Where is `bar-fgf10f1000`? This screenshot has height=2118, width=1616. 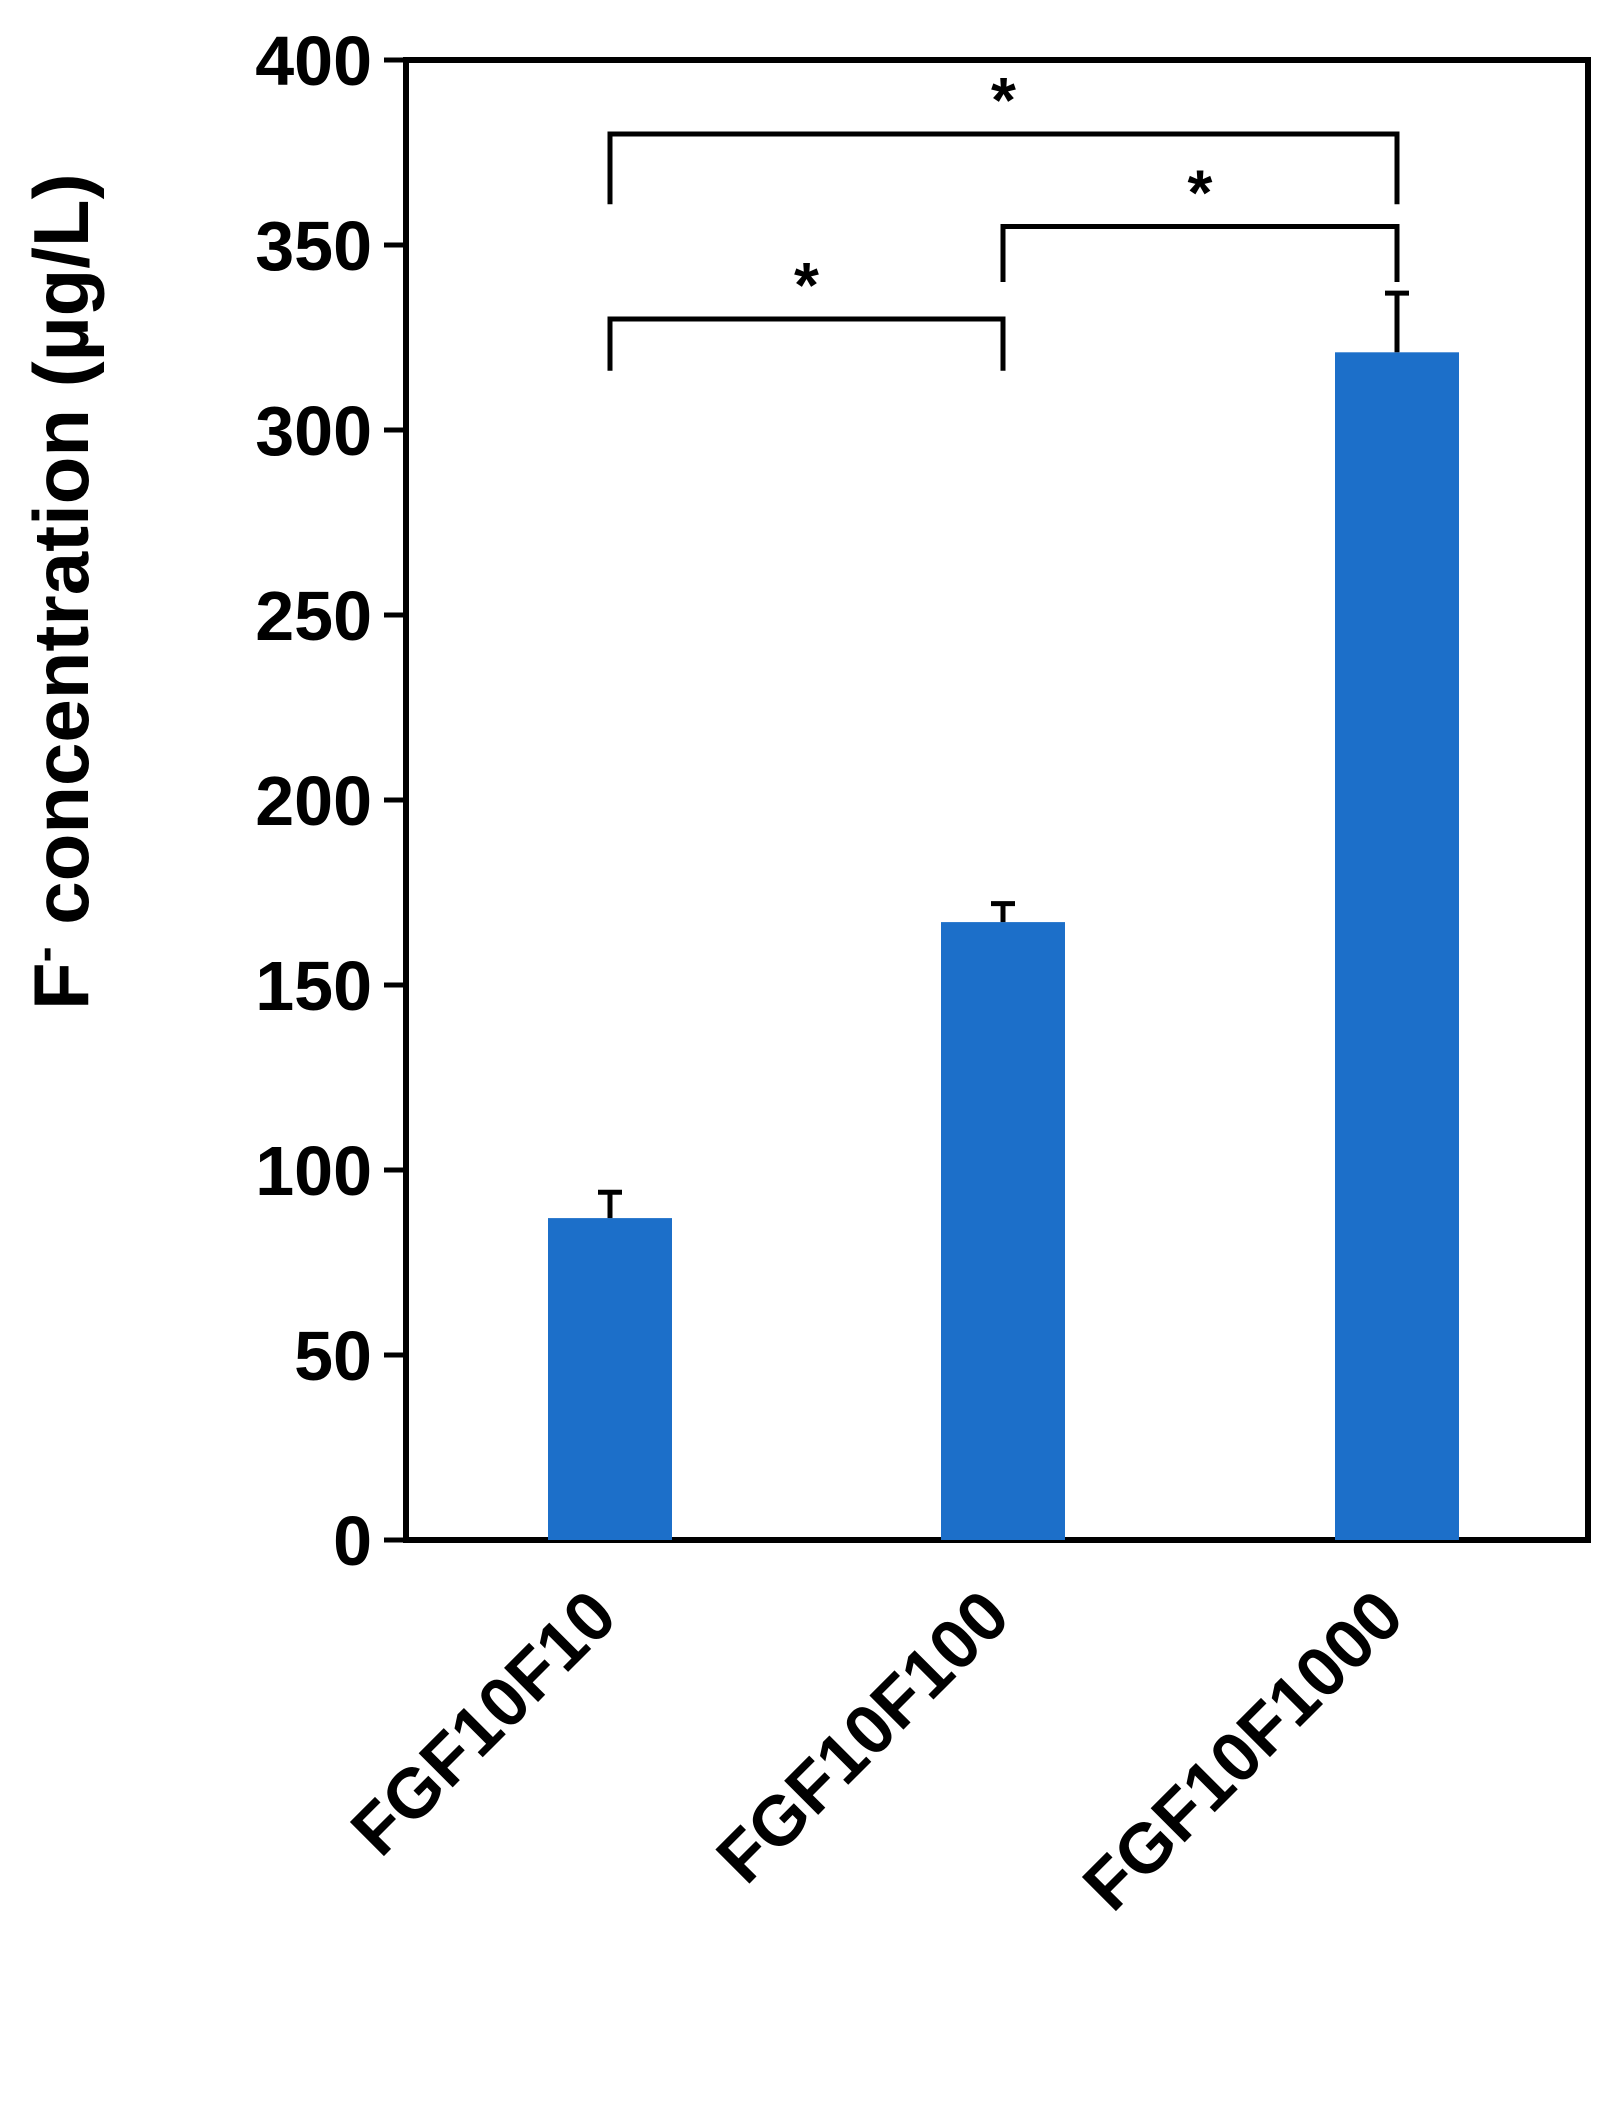 bar-fgf10f1000 is located at coordinates (1397, 946).